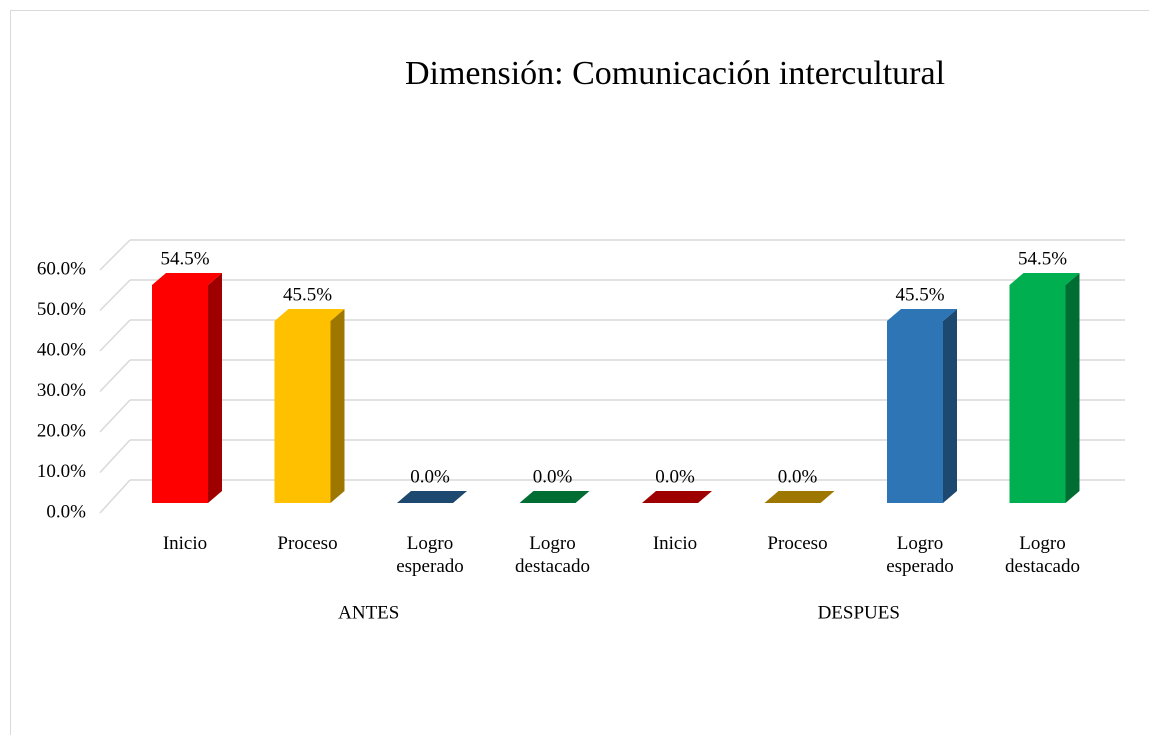 This screenshot has width=1149, height=735. Describe the element at coordinates (61, 349) in the screenshot. I see `y-tick-label: 40.0%` at that location.